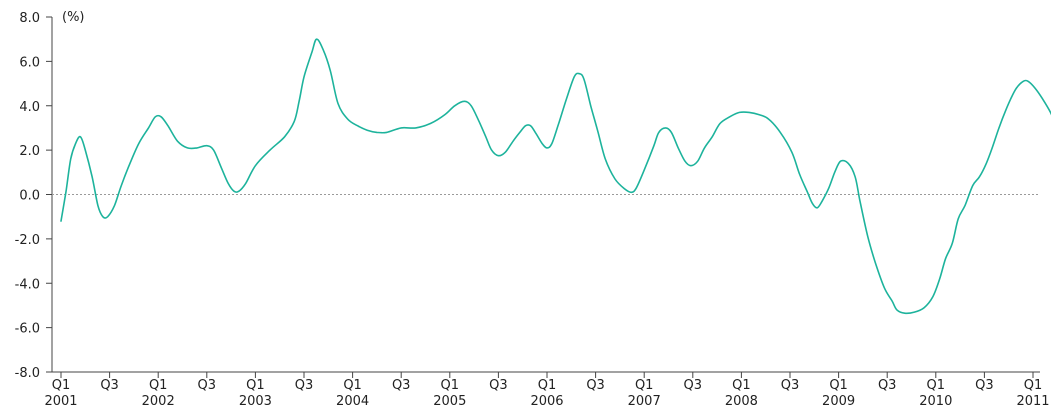 The image size is (1051, 413). Describe the element at coordinates (838, 401) in the screenshot. I see `x-tick-year-label: 2009` at that location.